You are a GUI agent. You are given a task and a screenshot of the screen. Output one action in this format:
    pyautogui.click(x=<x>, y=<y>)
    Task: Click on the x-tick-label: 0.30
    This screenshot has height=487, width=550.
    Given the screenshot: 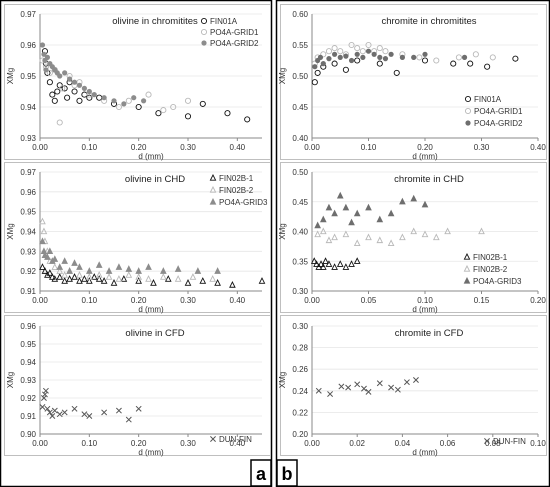 What is the action you would take?
    pyautogui.click(x=188, y=443)
    